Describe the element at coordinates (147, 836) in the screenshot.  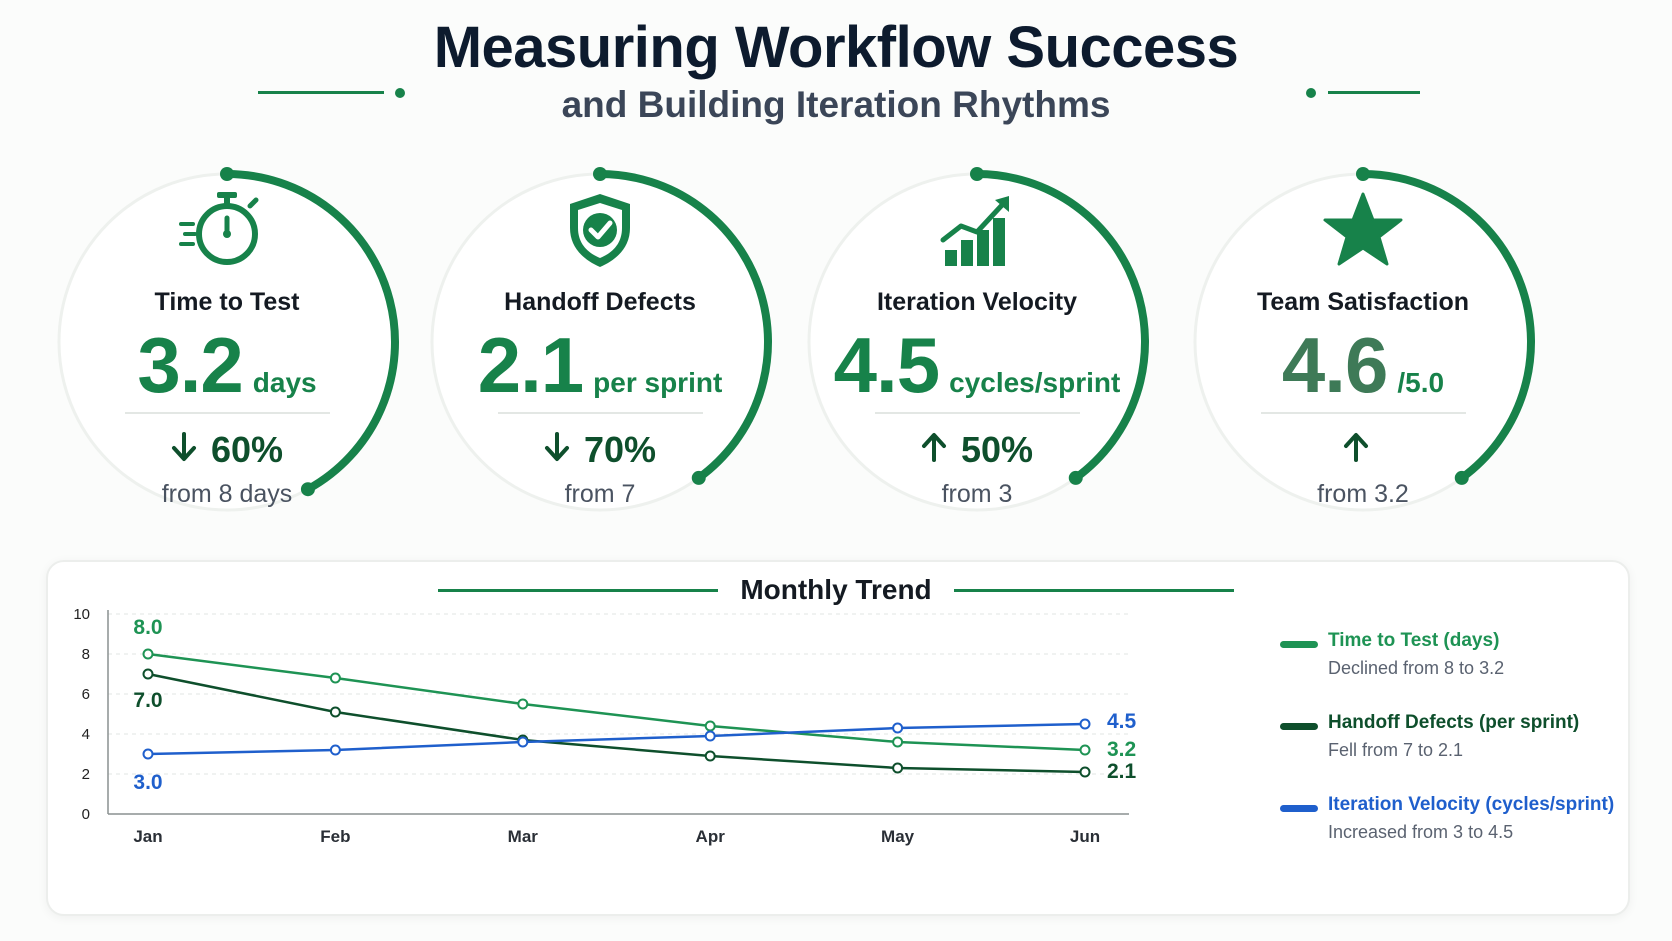
I see `x-tick-label: Jan` at that location.